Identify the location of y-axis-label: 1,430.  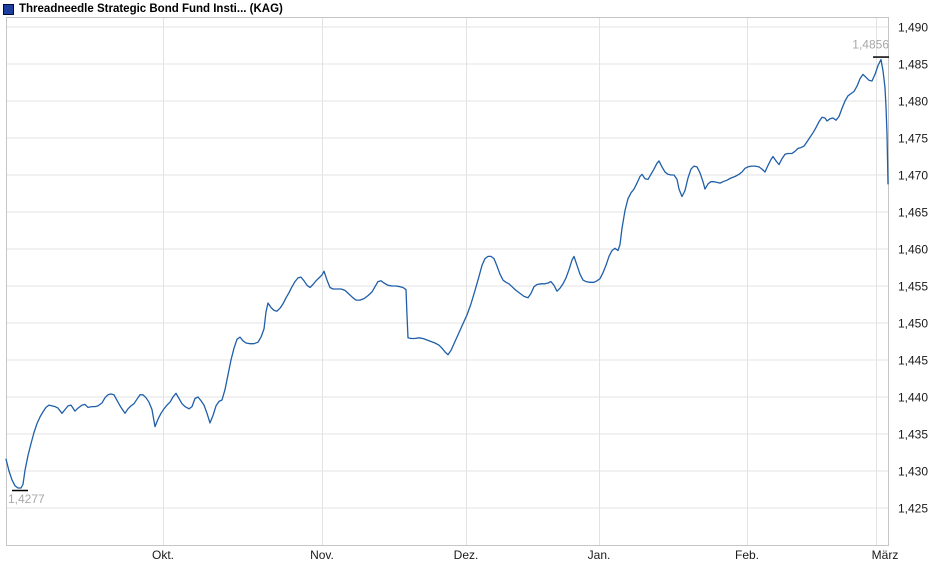
(913, 472).